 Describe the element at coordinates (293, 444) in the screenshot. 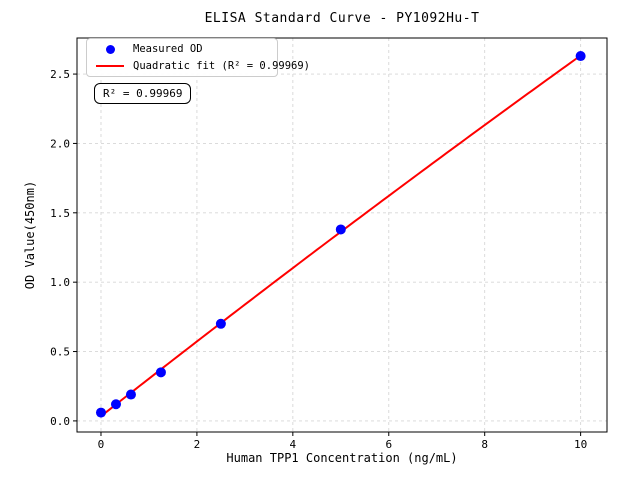

I see `x-tick-label: 4` at that location.